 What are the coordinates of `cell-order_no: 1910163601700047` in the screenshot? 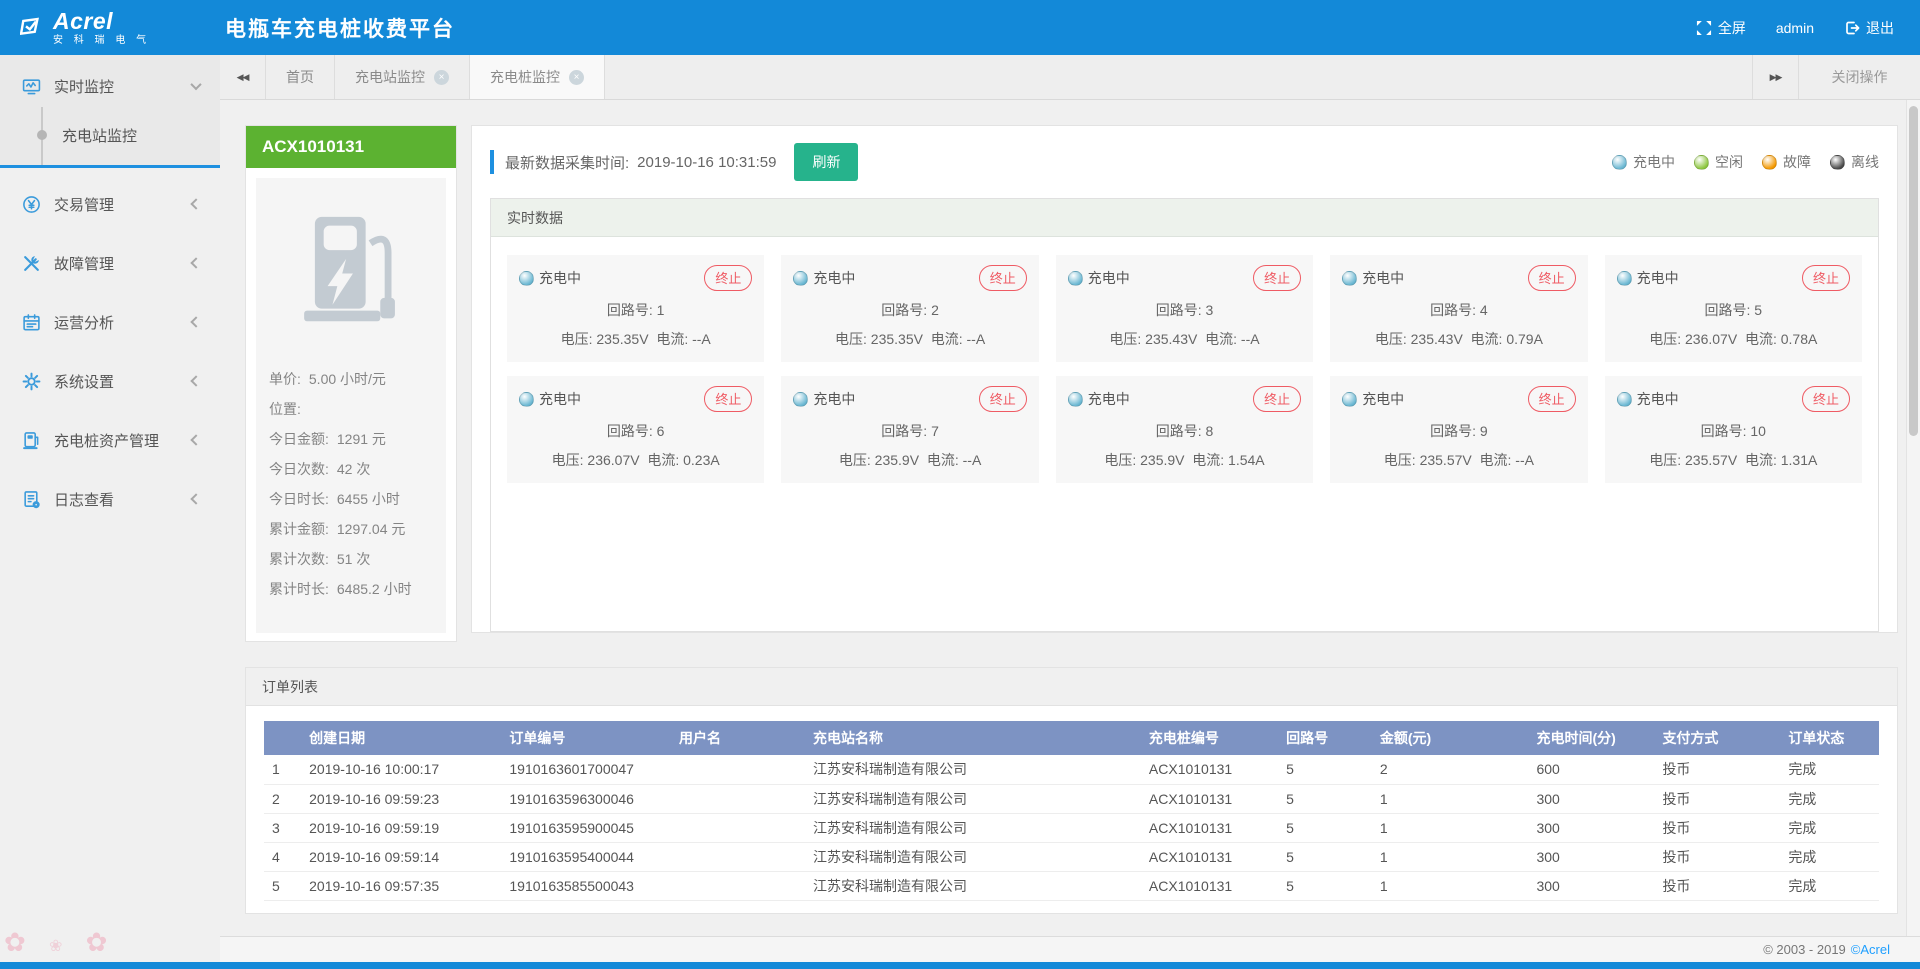 It's located at (586, 770).